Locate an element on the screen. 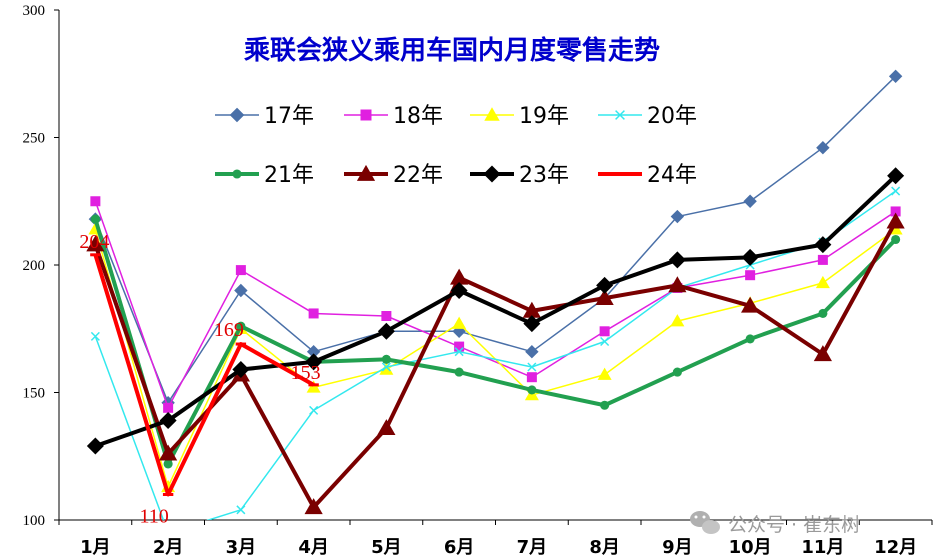  legend-label: 21年 is located at coordinates (289, 175).